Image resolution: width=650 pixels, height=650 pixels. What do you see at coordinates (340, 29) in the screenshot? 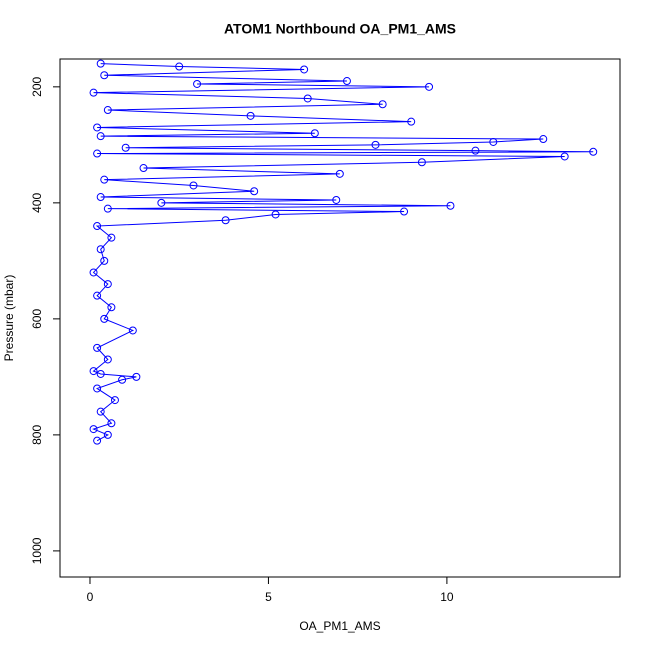
I see `chart-title: ATOM1 Northbound OA_PM1_AMS` at bounding box center [340, 29].